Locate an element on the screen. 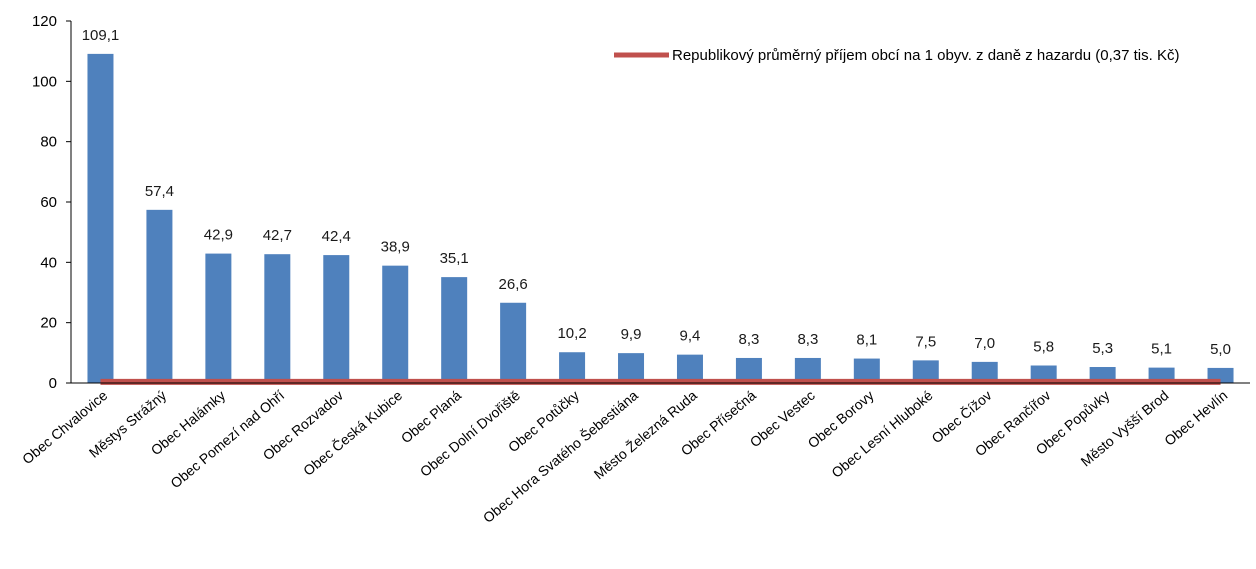  y-tick-label: 120 is located at coordinates (44, 21).